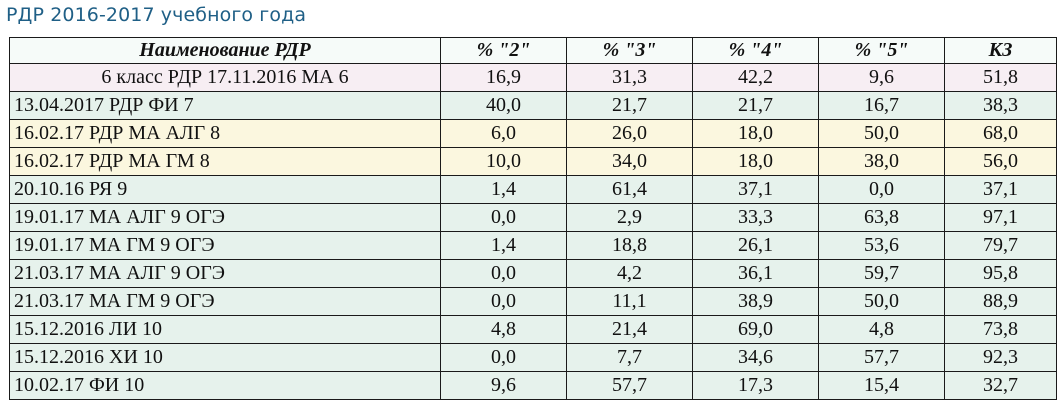  I want to click on cell-percent-5: 0,0, so click(881, 189).